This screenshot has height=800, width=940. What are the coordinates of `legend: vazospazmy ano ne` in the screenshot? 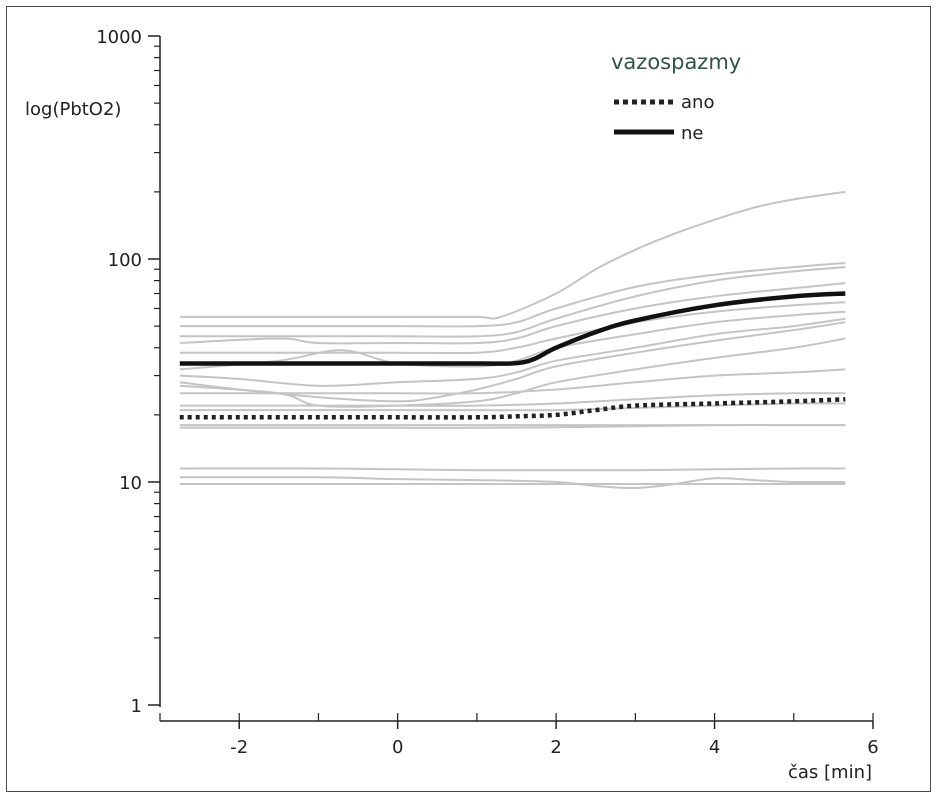 It's located at (676, 97).